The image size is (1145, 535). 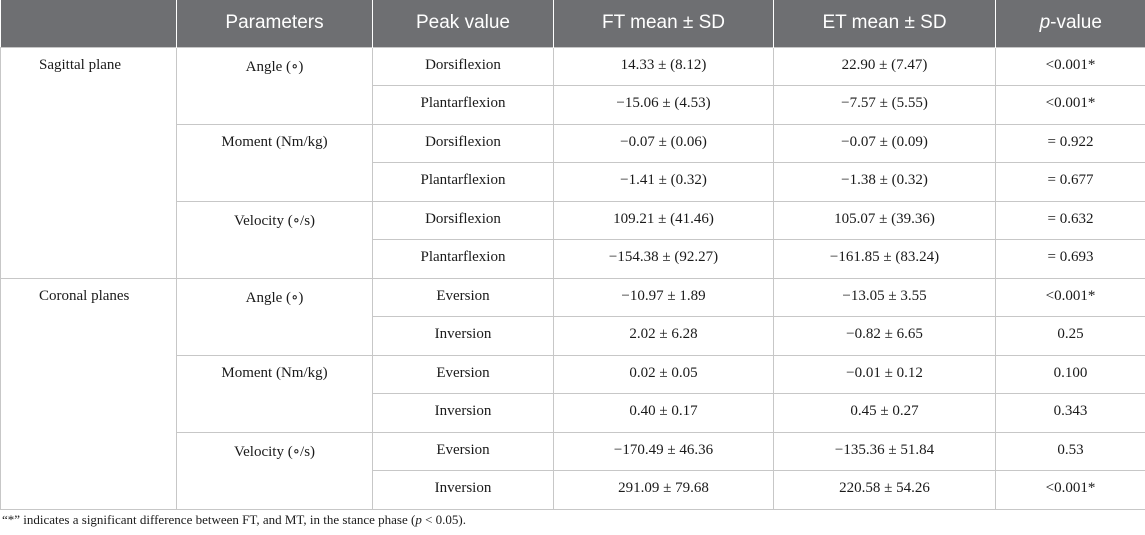 I want to click on et-mean-sd-cell: −1.38 ± (0.32), so click(x=884, y=182).